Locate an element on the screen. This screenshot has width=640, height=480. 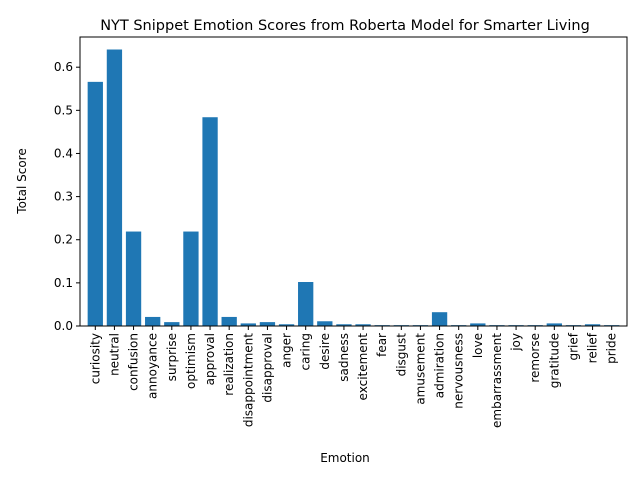
x-tick-label: admiration is located at coordinates (440, 365).